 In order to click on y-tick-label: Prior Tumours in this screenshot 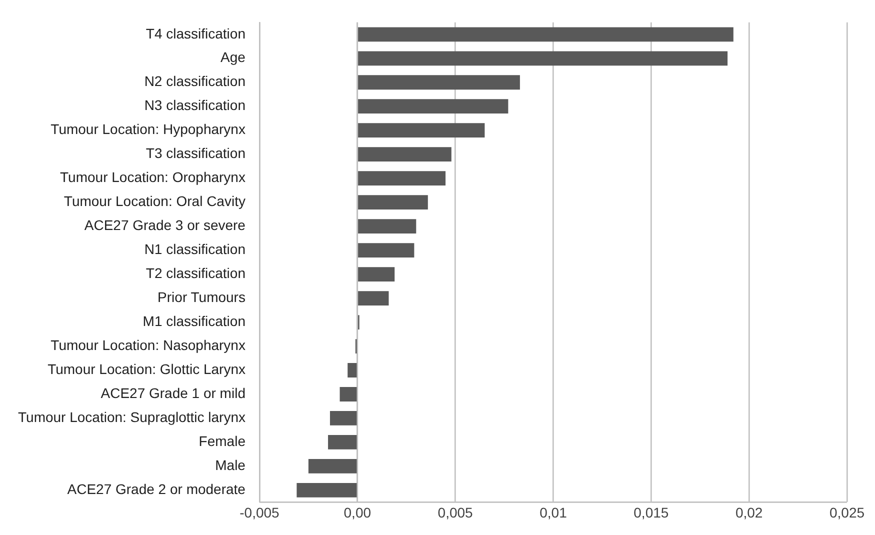, I will do `click(202, 297)`.